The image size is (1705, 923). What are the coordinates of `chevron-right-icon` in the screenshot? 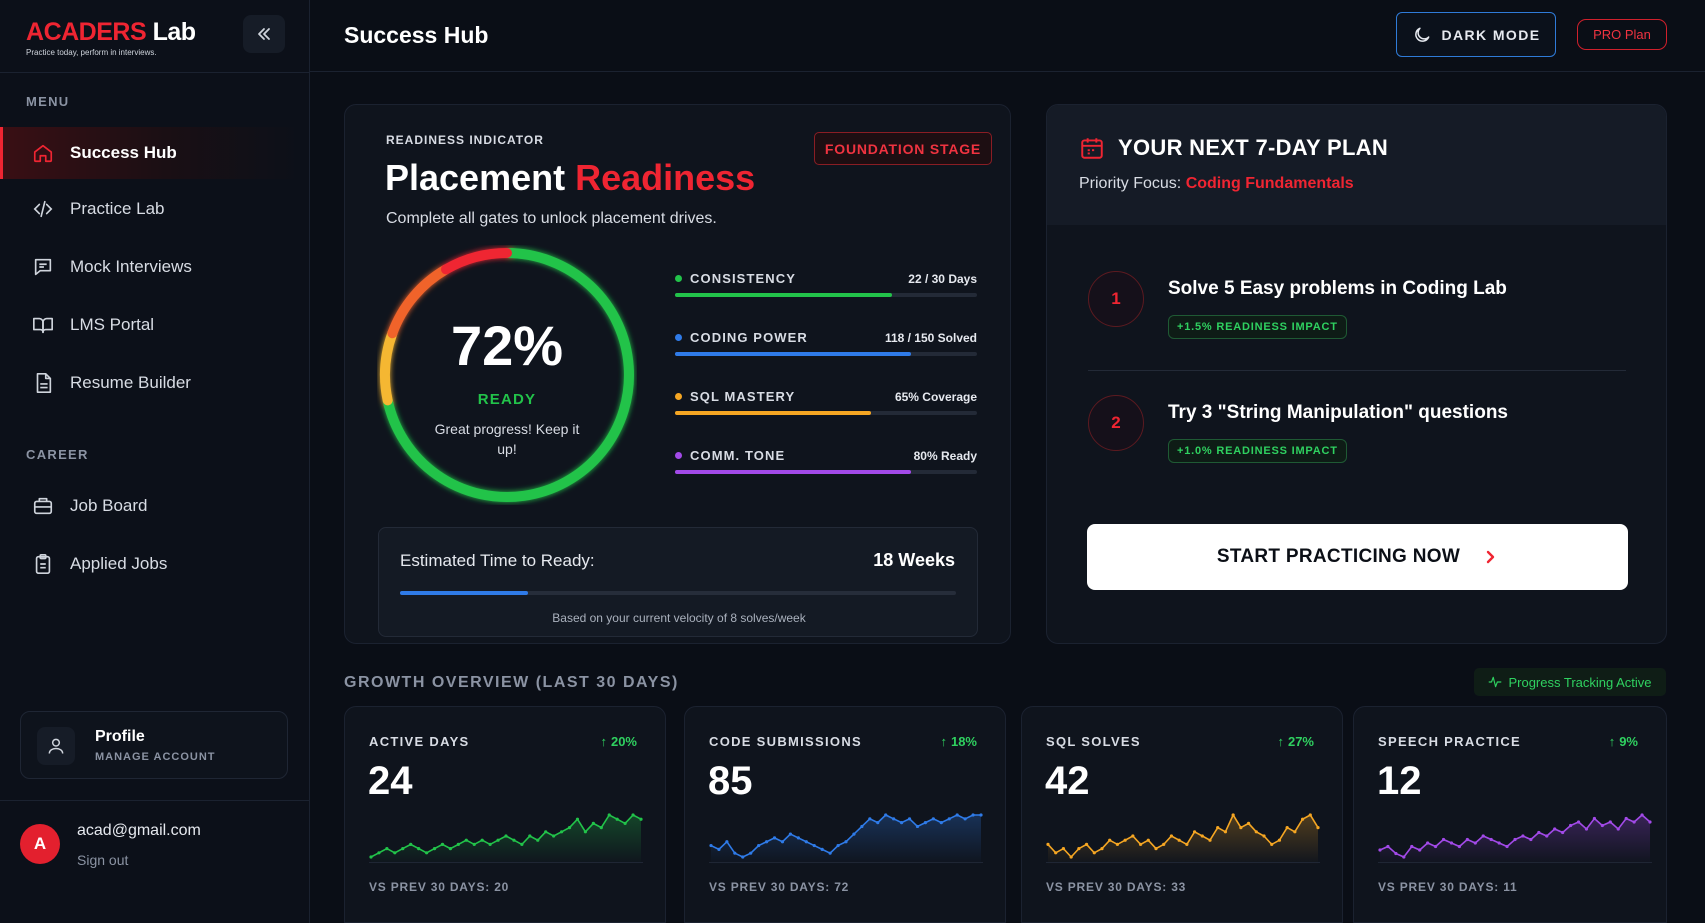 It's located at (1490, 557).